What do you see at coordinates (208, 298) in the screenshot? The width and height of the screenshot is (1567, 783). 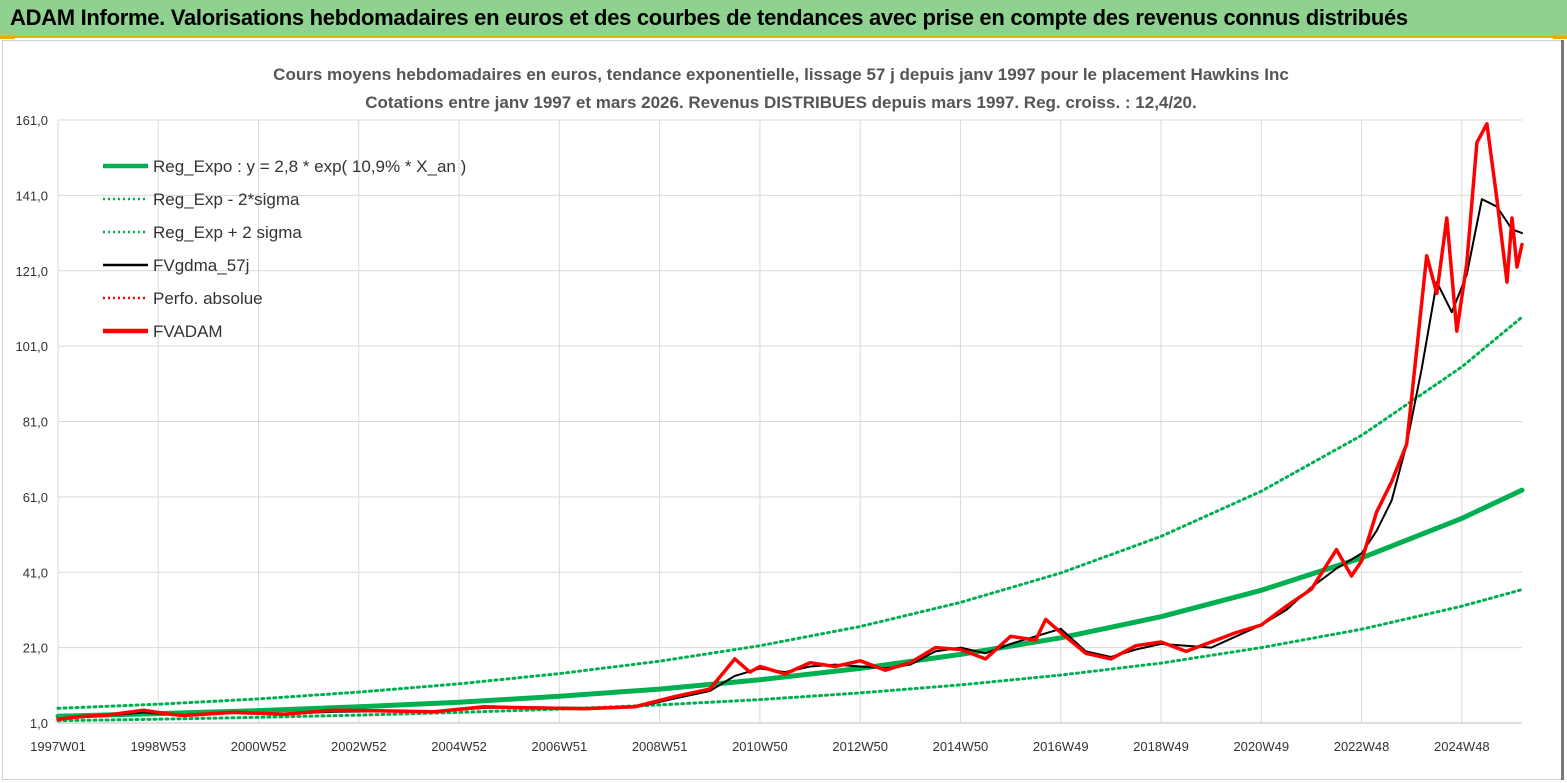 I see `legend-label-perfo-absolue: Perfo. absolue` at bounding box center [208, 298].